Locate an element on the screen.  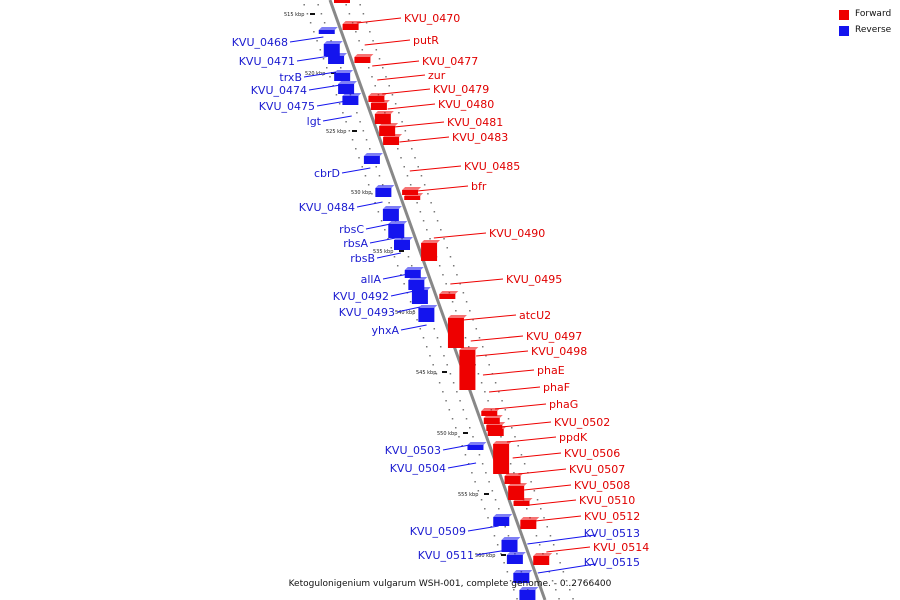
gene-label-kvu-0471: KVU_0471 is located at coordinates (267, 61).